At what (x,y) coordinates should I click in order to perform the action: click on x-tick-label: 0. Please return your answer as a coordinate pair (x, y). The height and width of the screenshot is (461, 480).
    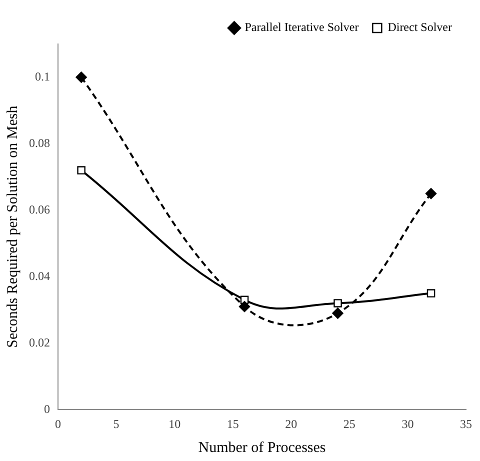
    Looking at the image, I should click on (58, 423).